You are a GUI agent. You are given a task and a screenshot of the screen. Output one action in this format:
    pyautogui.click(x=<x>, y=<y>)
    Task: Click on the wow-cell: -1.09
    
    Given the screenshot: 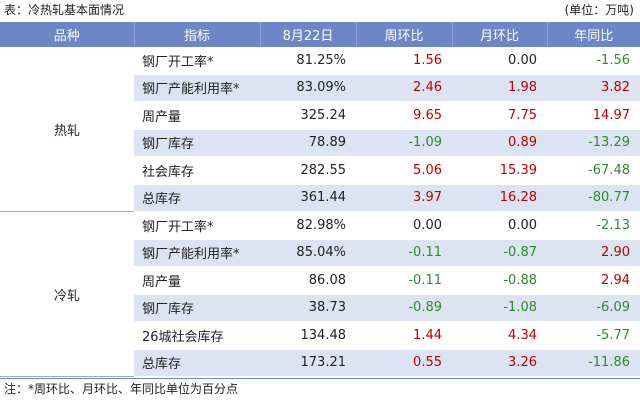 What is the action you would take?
    pyautogui.click(x=404, y=143)
    